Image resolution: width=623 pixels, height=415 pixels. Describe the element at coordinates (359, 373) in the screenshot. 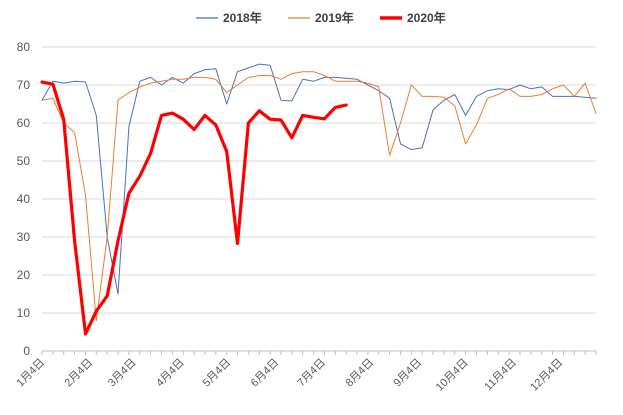

I see `x-tick-label: 8月4日` at that location.